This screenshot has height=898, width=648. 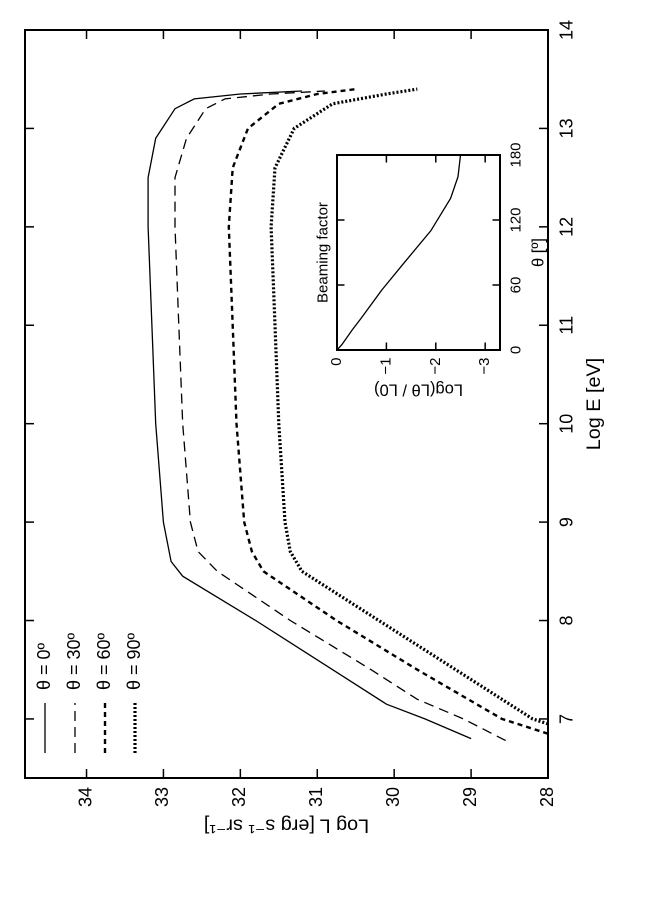 What do you see at coordinates (515, 350) in the screenshot?
I see `x-tick-label: 0` at bounding box center [515, 350].